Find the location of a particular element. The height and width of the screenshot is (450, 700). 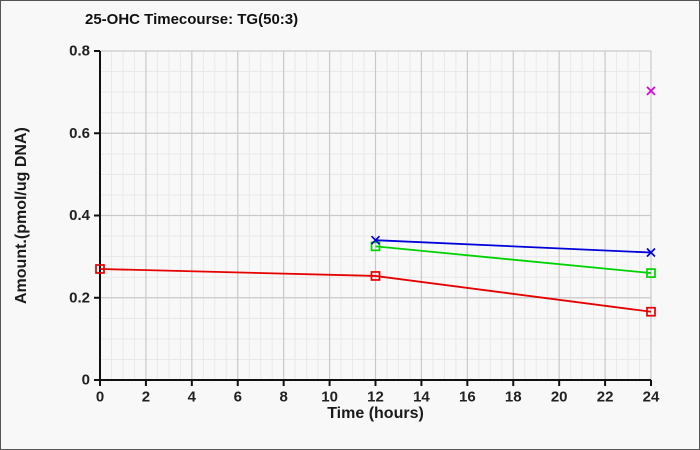

x-axis-ticks: 0 2 4 6 8 10 12 14 16 18 20 22 24 is located at coordinates (378, 392).